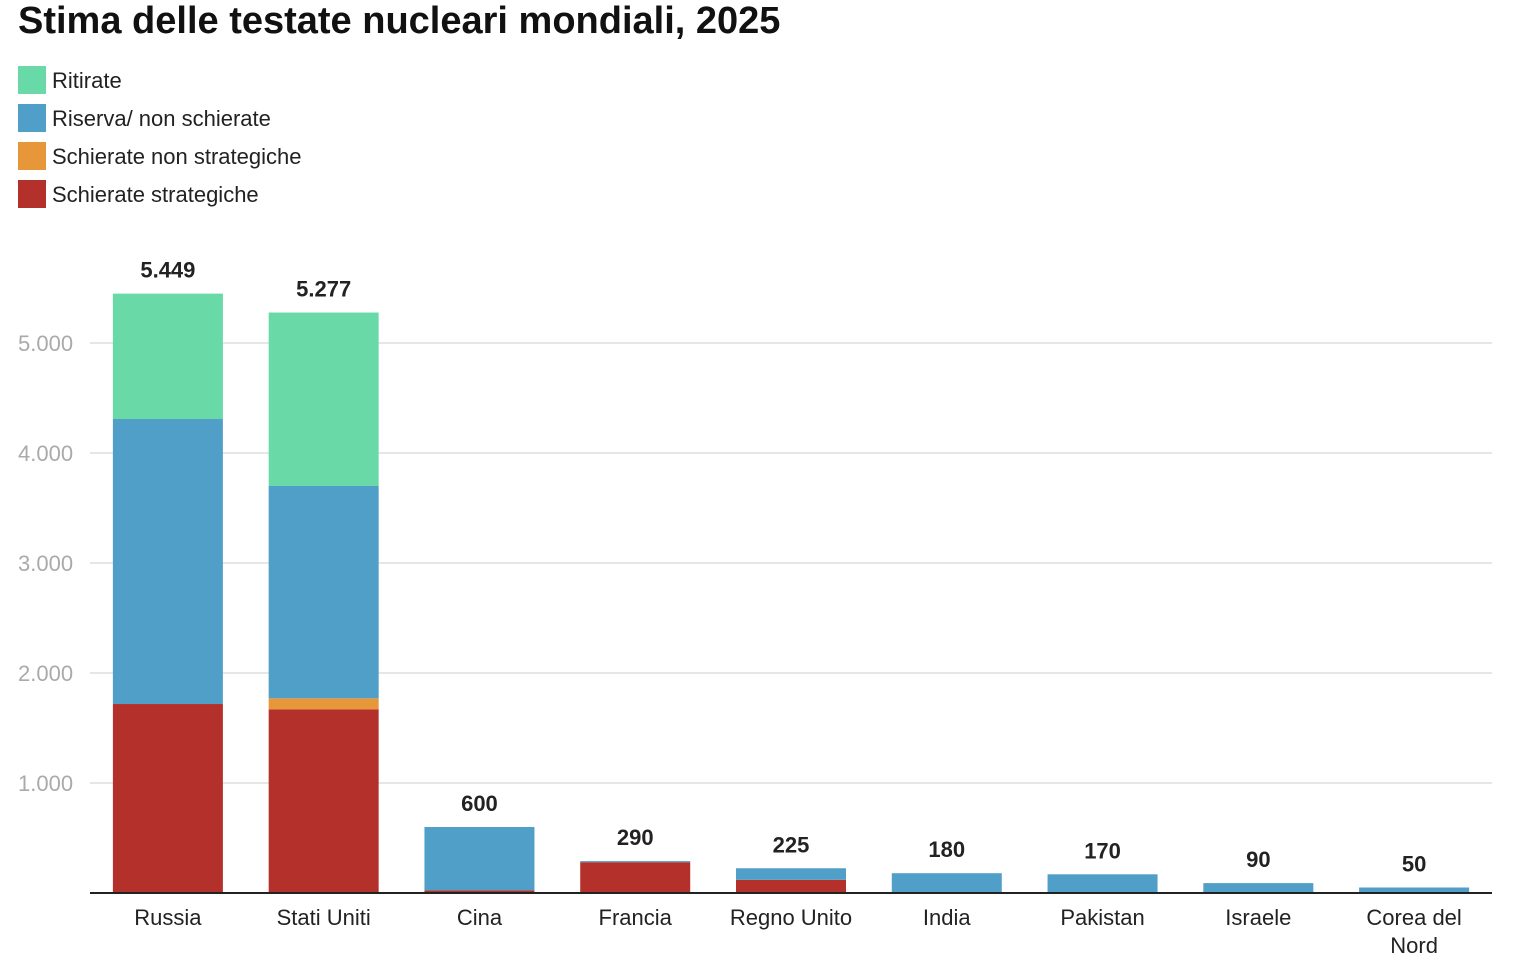 The width and height of the screenshot is (1516, 968). What do you see at coordinates (479, 803) in the screenshot?
I see `total-label: 600` at bounding box center [479, 803].